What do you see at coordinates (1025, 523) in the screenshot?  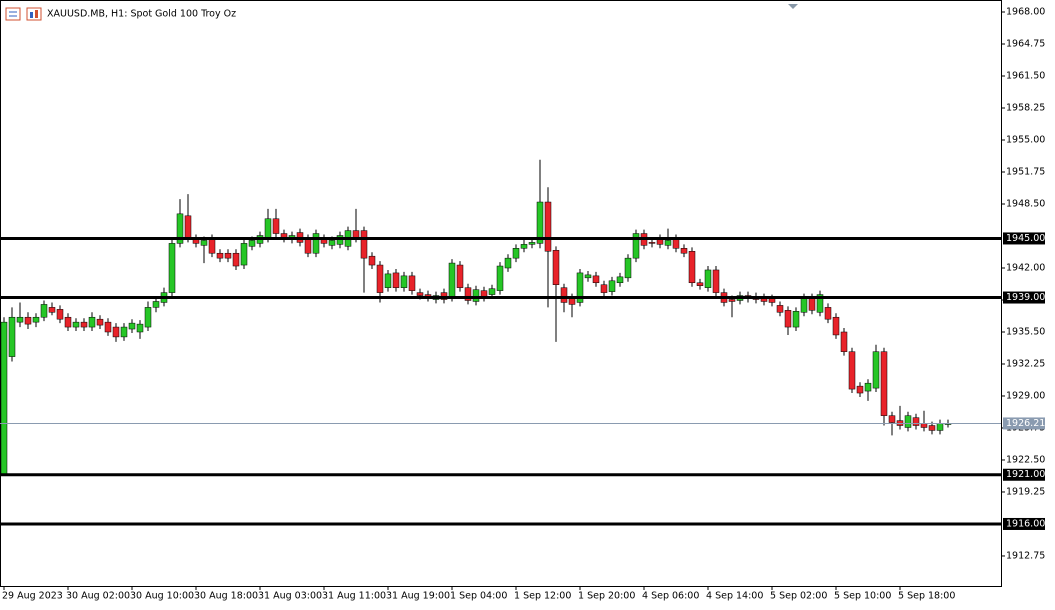 I see `level-label: 1916.00` at bounding box center [1025, 523].